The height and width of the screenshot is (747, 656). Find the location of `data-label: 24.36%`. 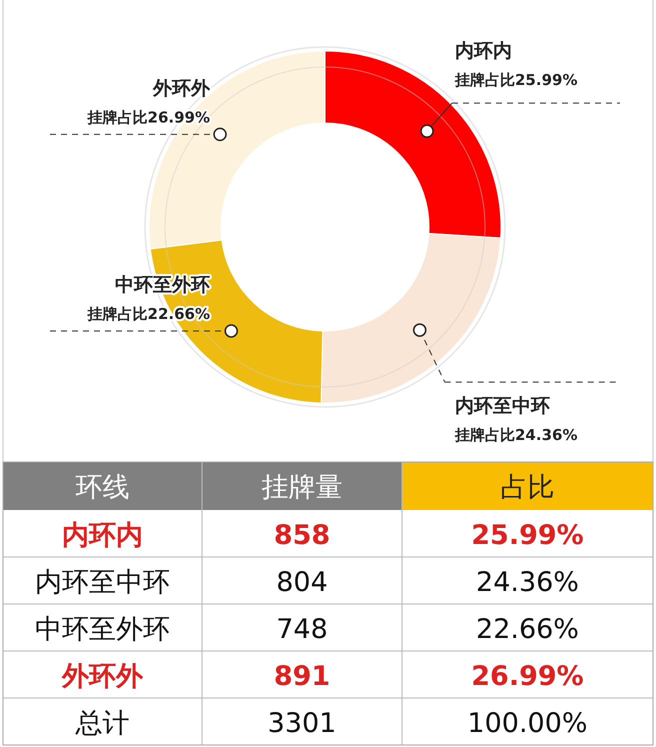

data-label: 24.36% is located at coordinates (527, 582).